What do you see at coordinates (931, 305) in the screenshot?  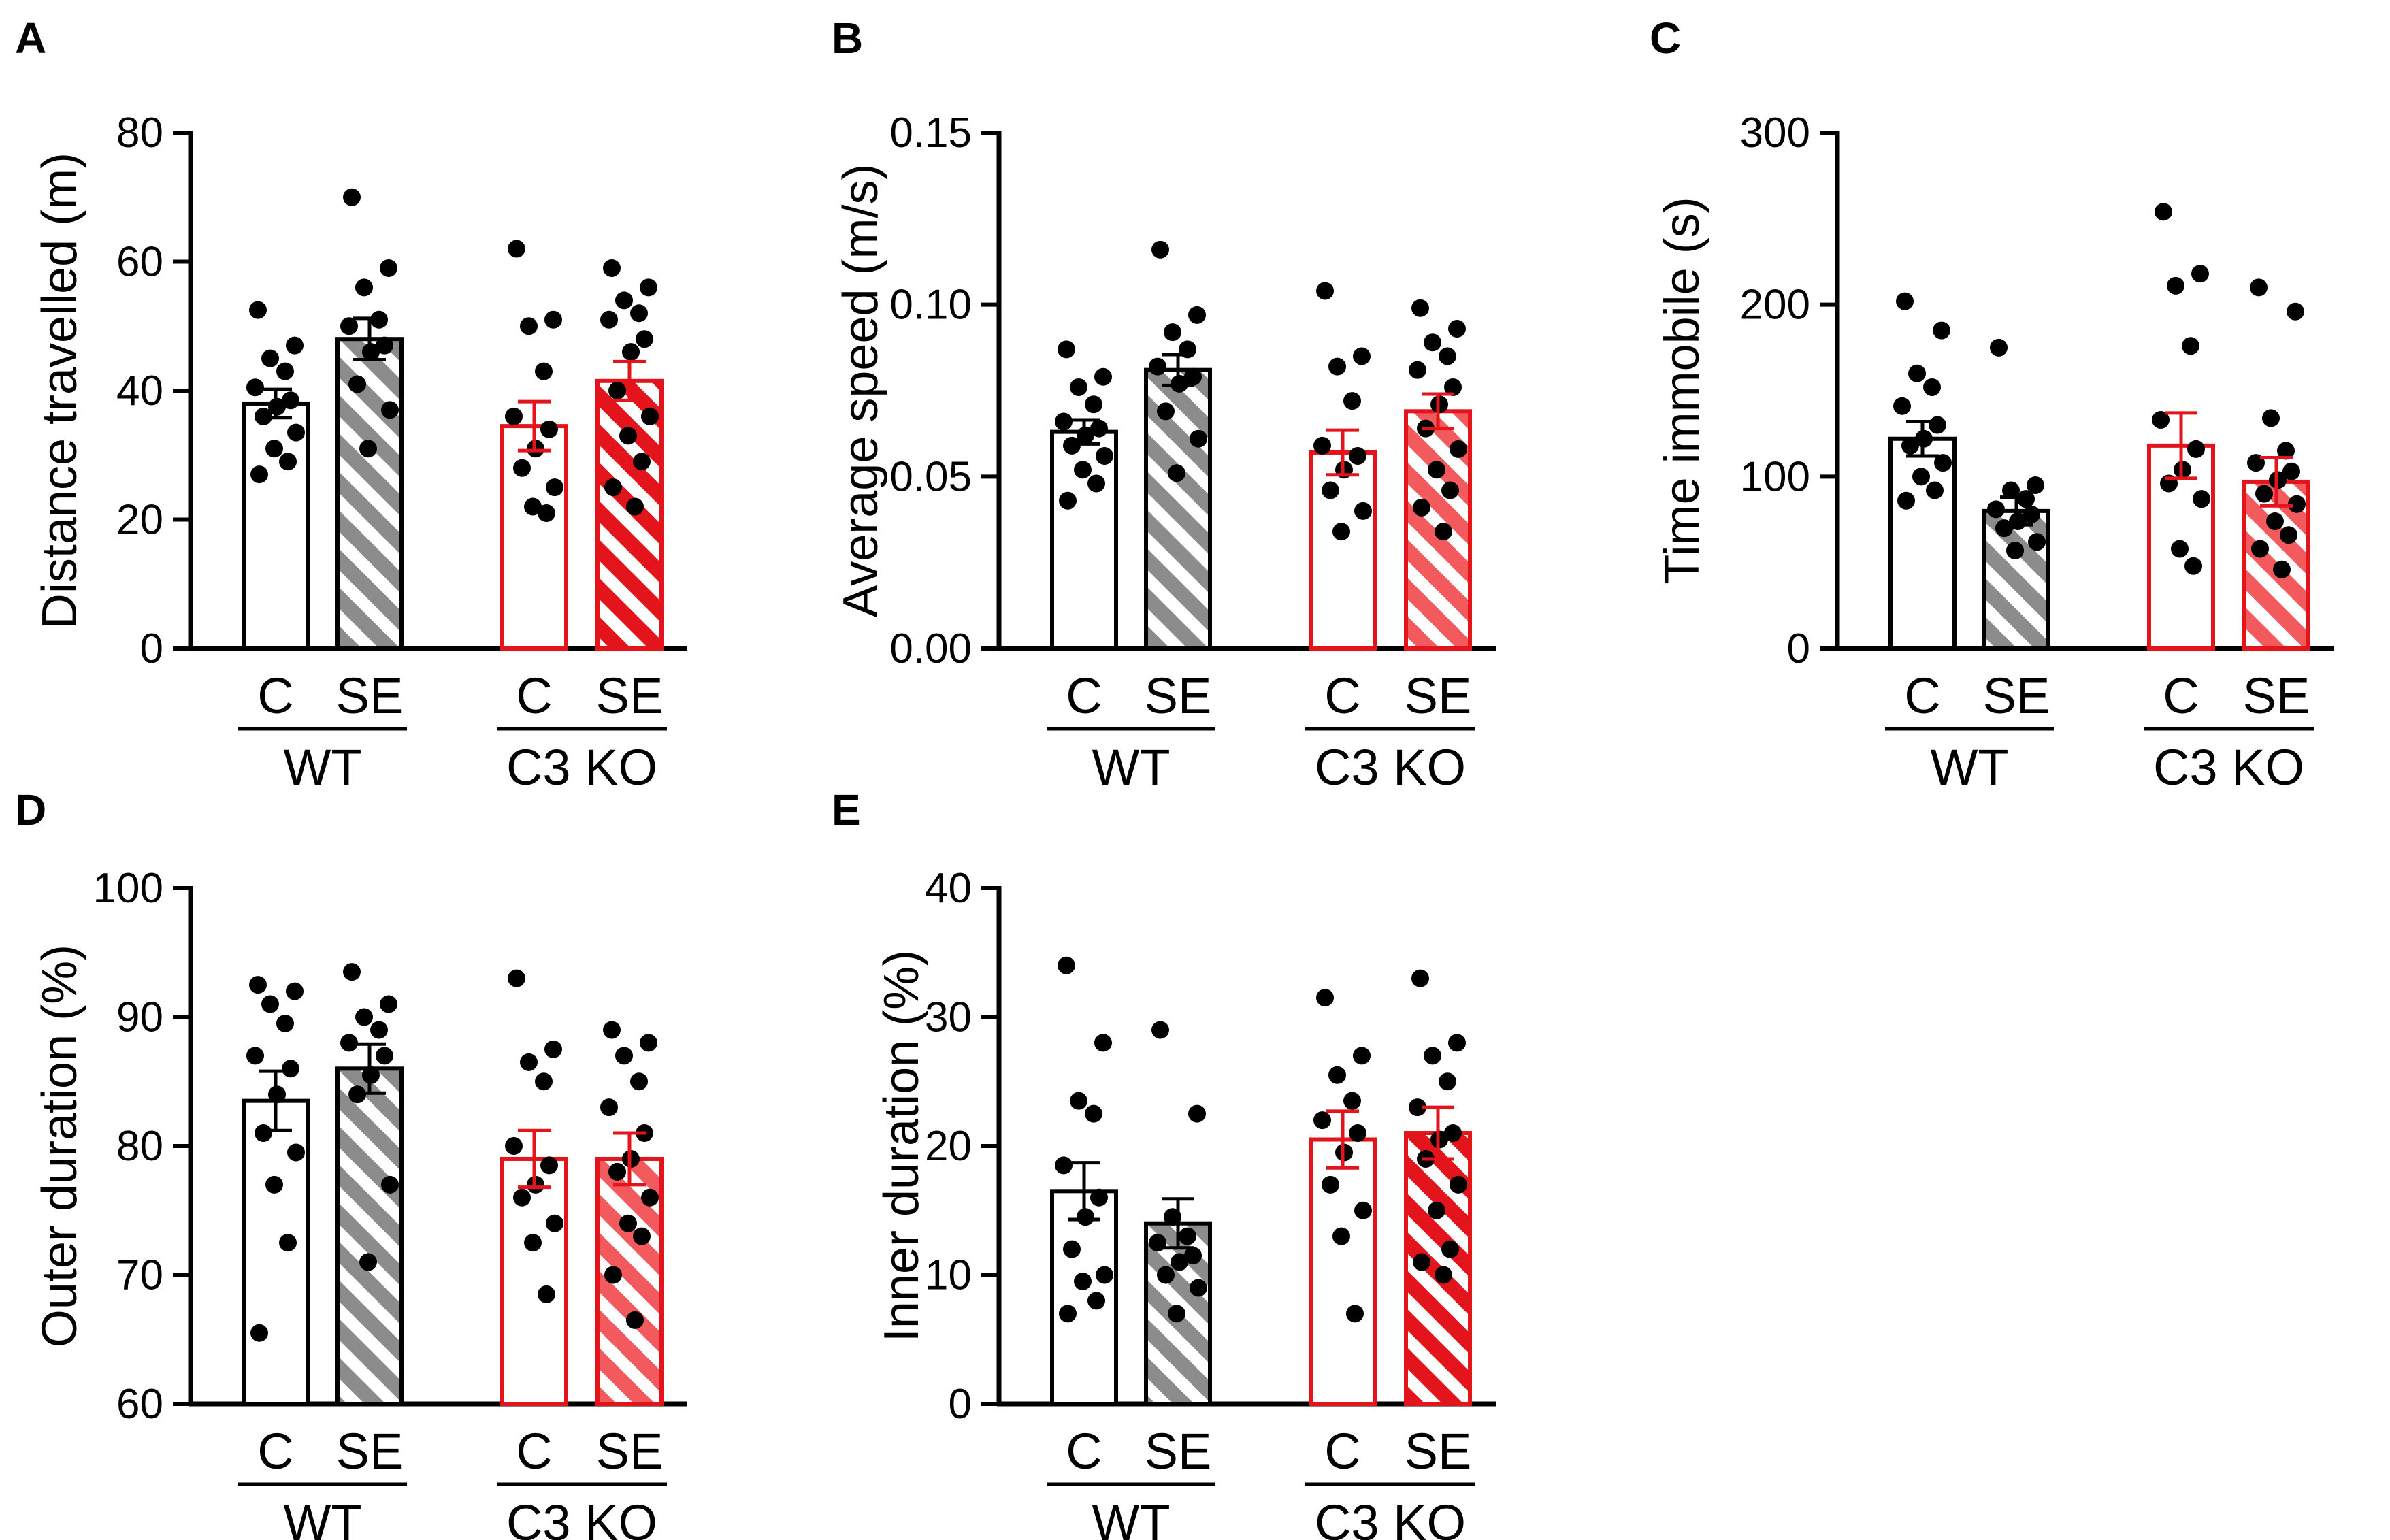 I see `y-tick-label: 0.10` at bounding box center [931, 305].